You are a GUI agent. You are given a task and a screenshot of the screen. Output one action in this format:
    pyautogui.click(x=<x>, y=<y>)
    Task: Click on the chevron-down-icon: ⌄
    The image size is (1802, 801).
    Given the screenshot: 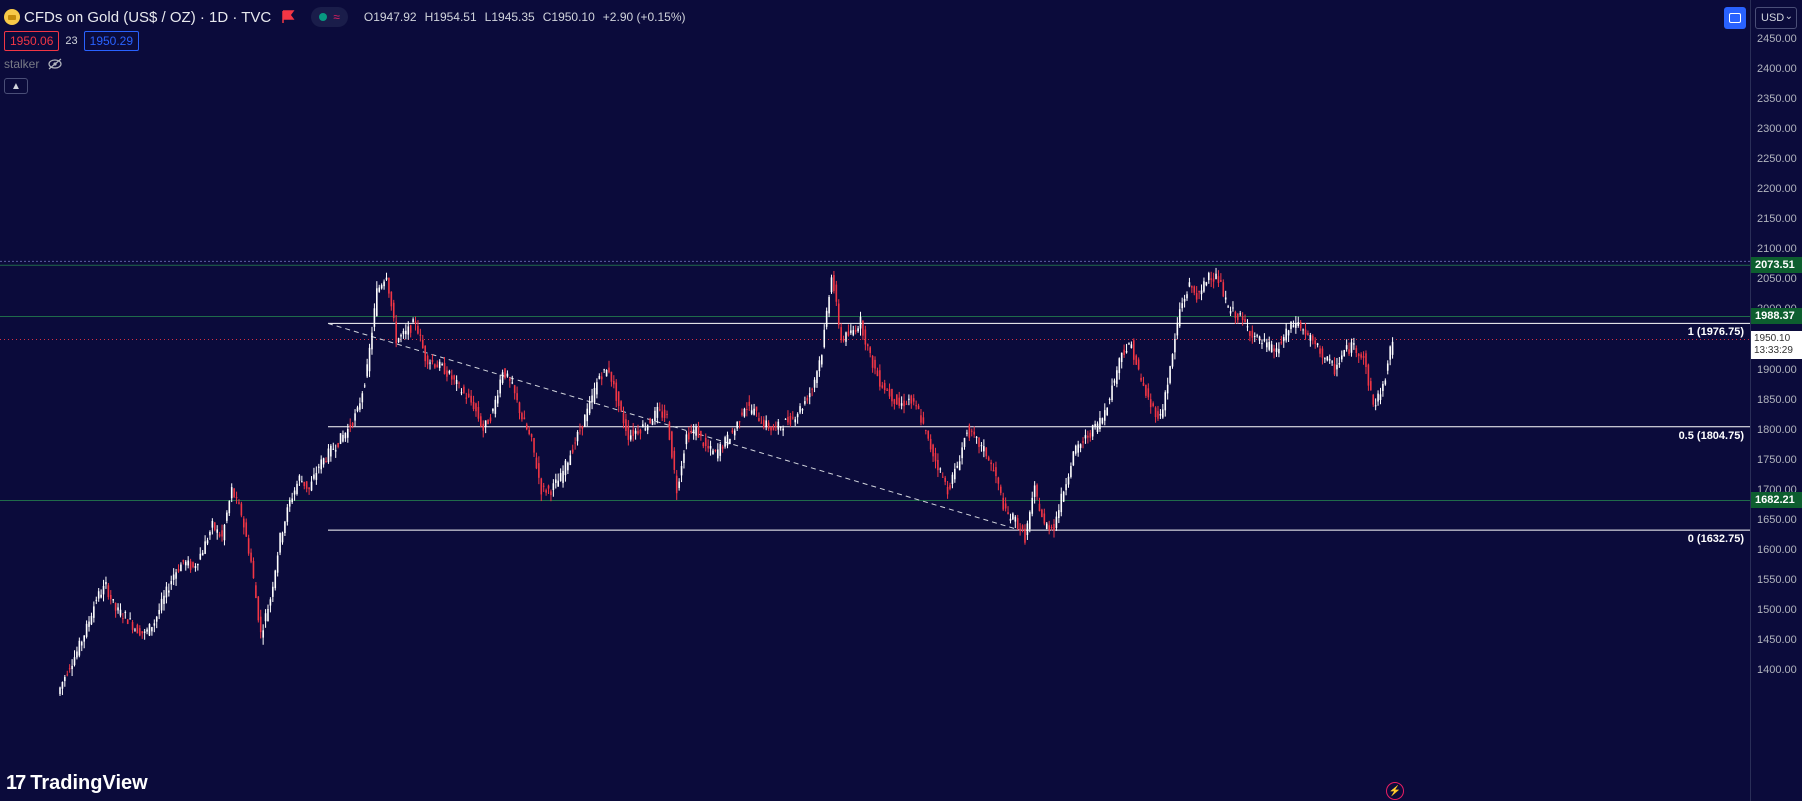 What is the action you would take?
    pyautogui.click(x=1788, y=16)
    